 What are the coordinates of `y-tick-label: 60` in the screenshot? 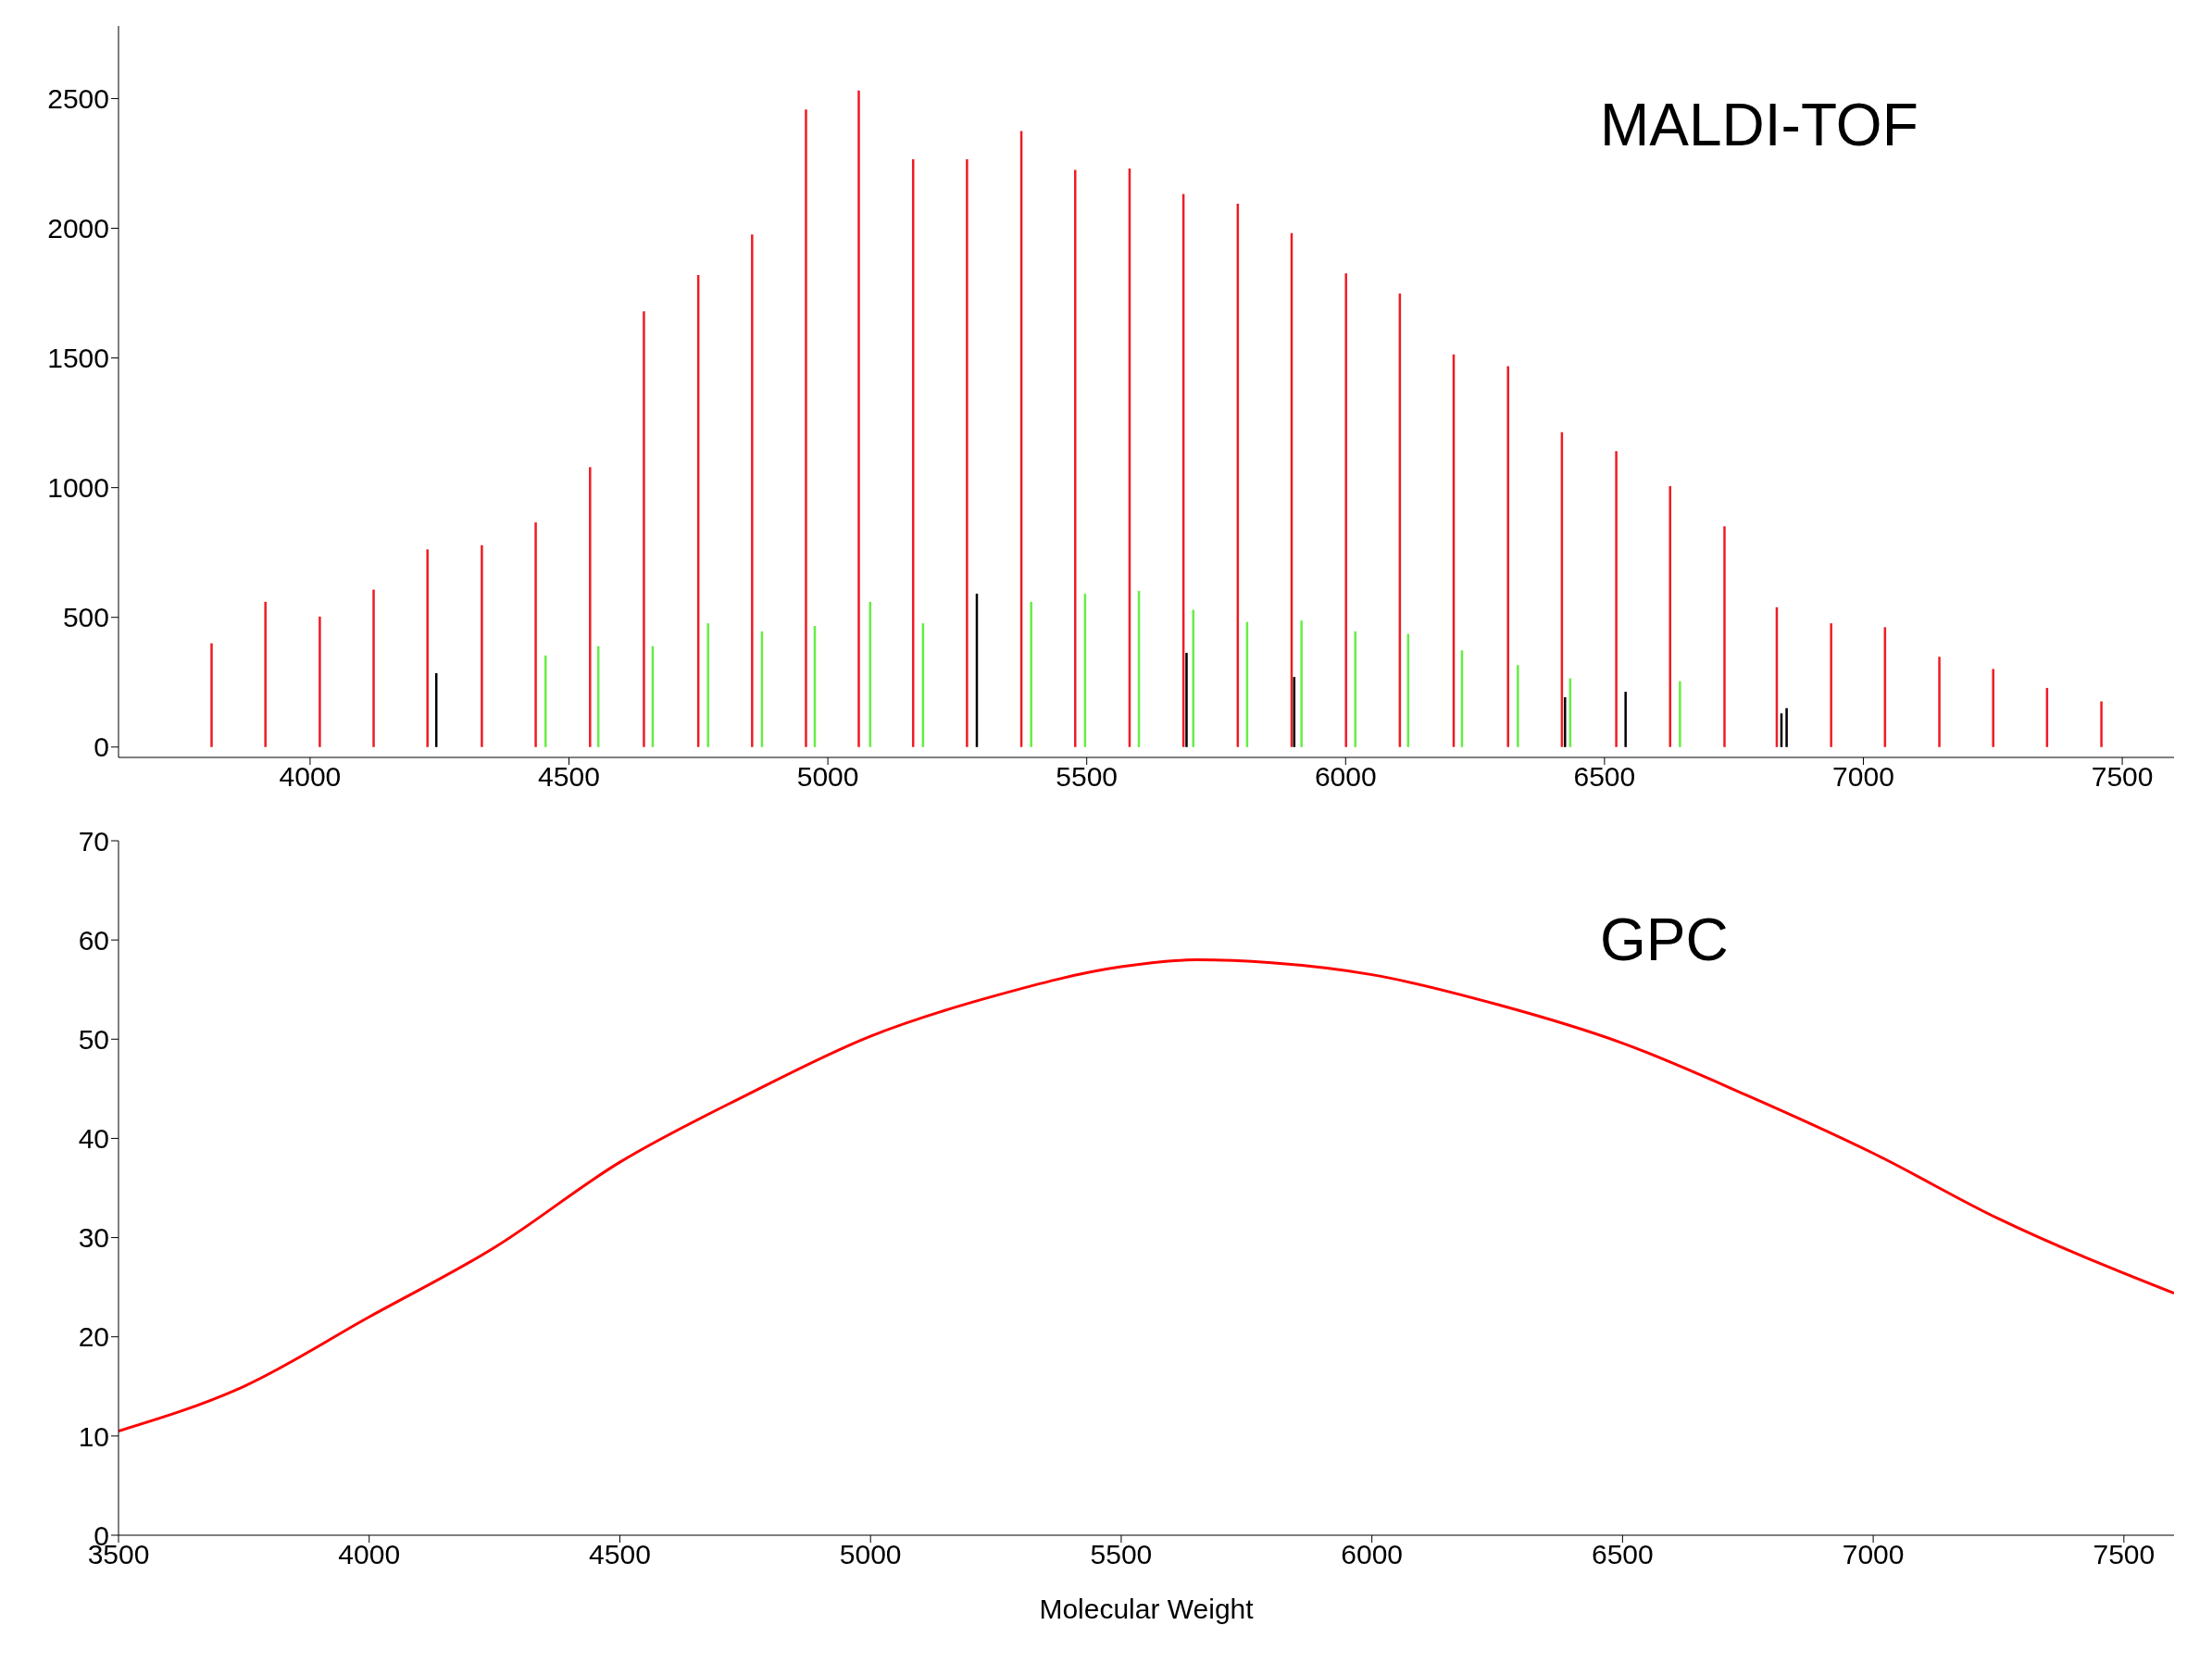 It's located at (93, 940).